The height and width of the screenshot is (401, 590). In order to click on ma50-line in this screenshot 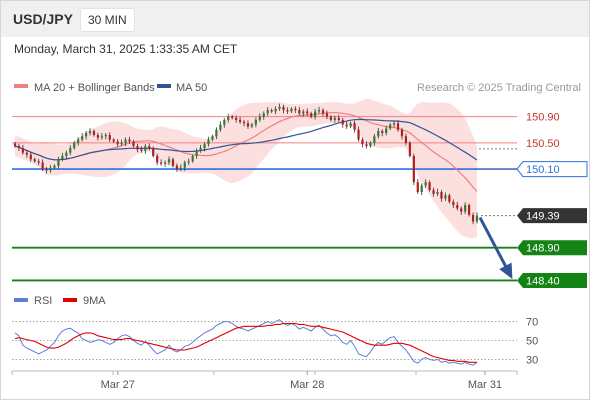, I will do `click(246, 139)`.